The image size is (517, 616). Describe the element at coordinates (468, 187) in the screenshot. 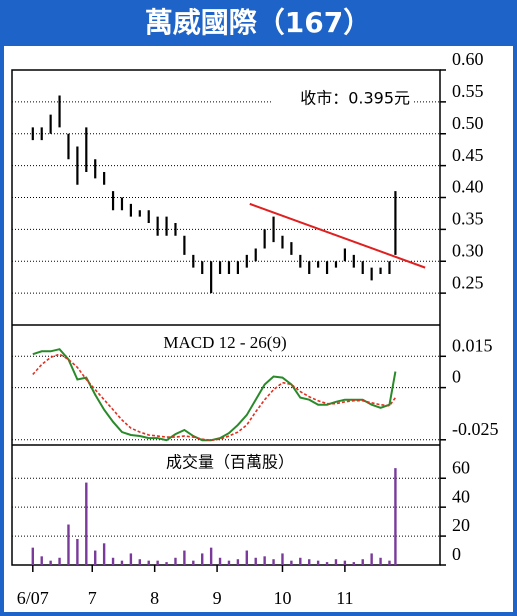

I see `y-tick-label: 0.40` at that location.